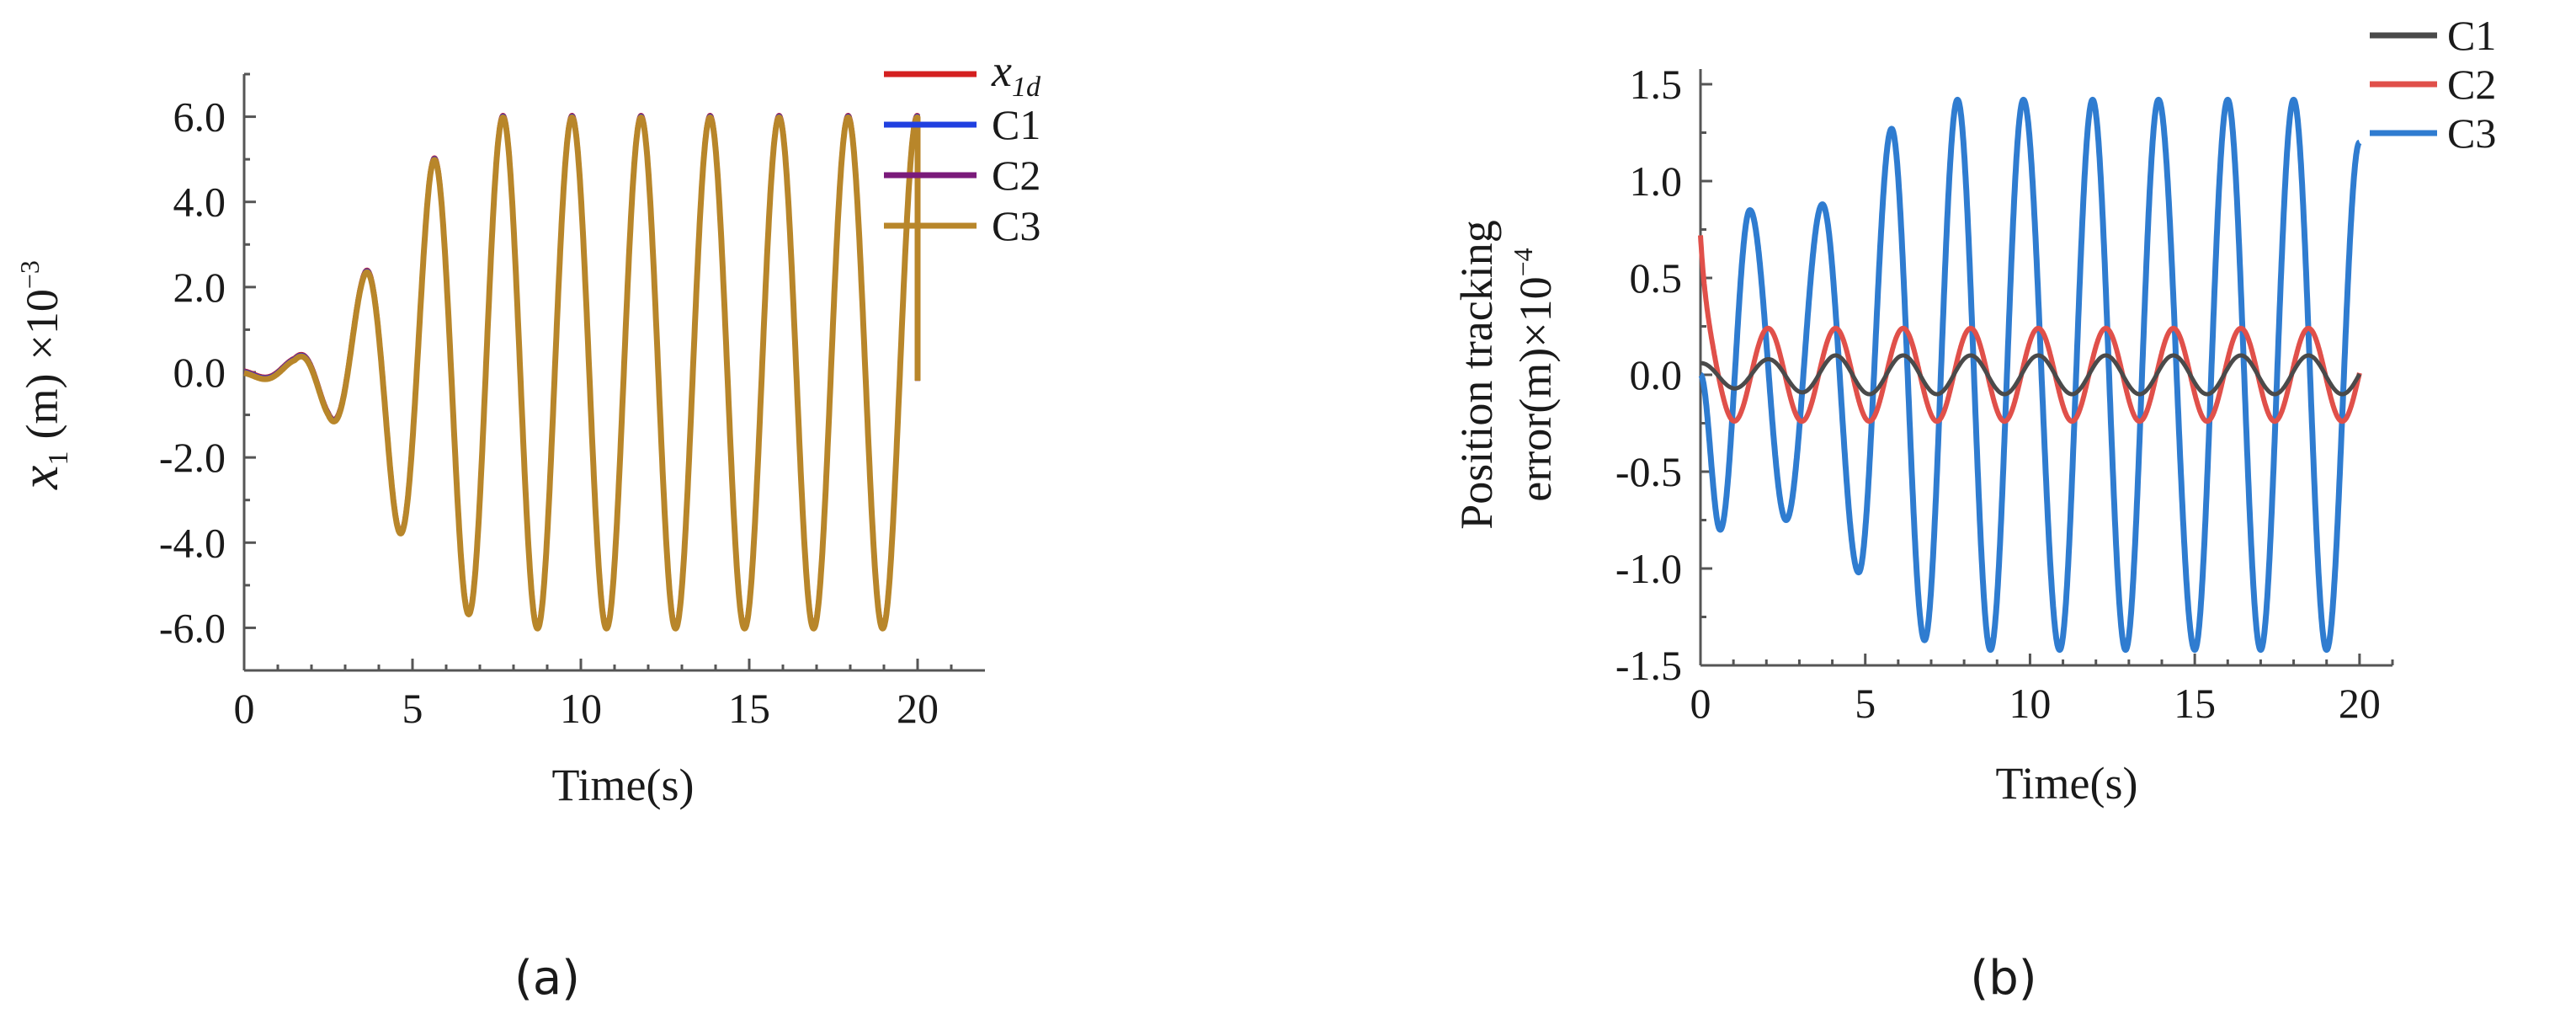  What do you see at coordinates (1016, 74) in the screenshot?
I see `panel-a-legend-label: x1d` at bounding box center [1016, 74].